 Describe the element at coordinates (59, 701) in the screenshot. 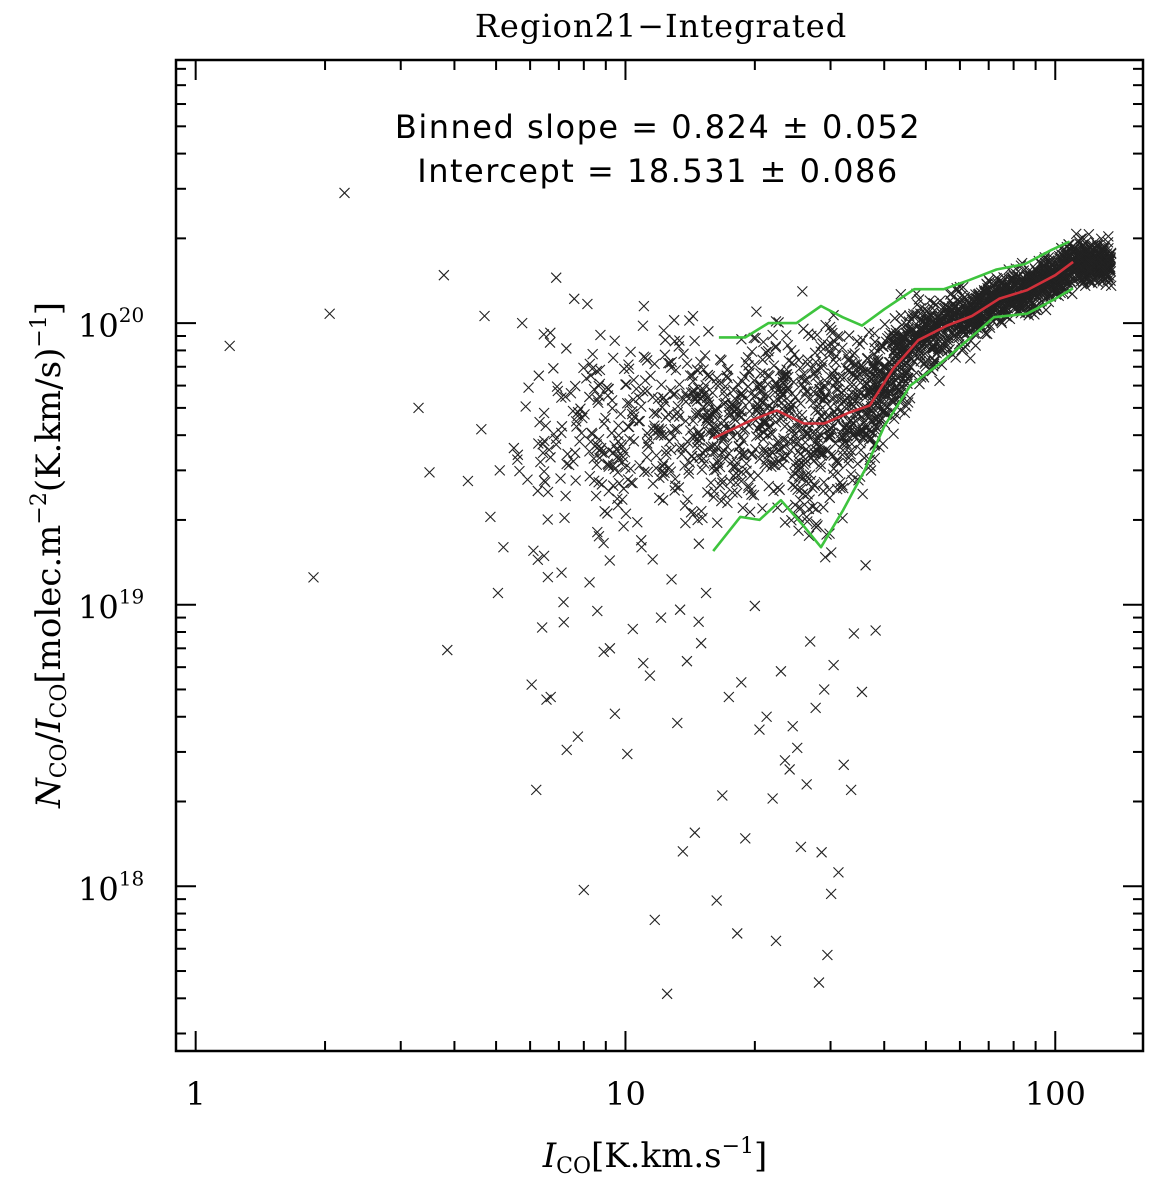

I see `y-label-i-sub: CO` at that location.